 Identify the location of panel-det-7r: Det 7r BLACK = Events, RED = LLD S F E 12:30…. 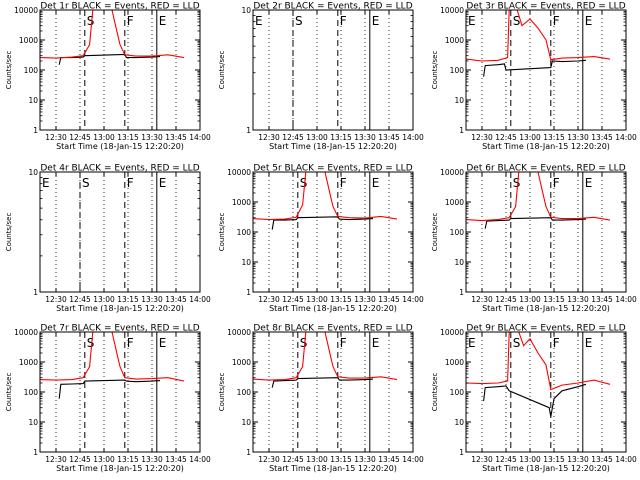
(108, 399).